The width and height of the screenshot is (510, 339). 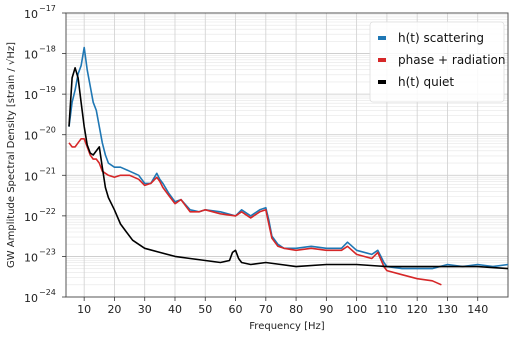 What do you see at coordinates (477, 309) in the screenshot?
I see `x-tick-label: 140` at bounding box center [477, 309].